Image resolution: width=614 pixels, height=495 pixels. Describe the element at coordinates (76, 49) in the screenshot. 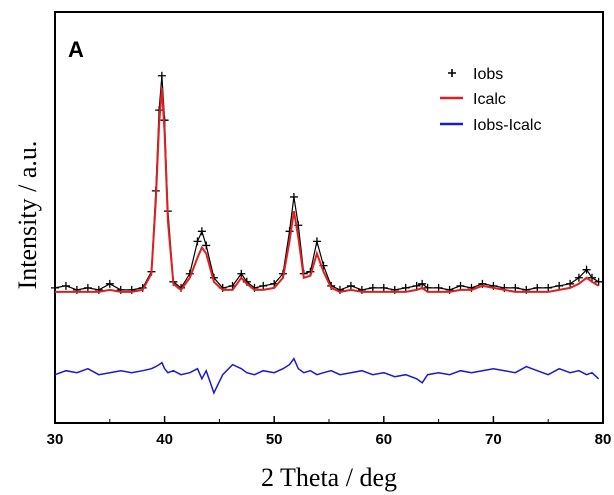

I see `panel-label: A` at that location.